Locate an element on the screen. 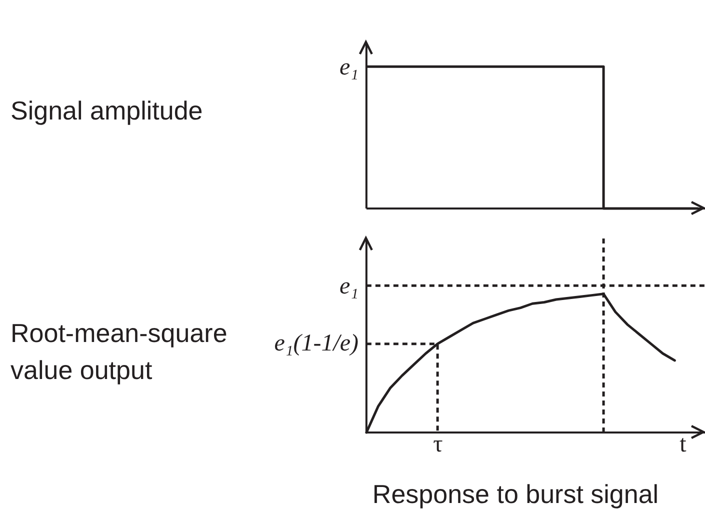 This screenshot has width=705, height=511. text: Response to burst signal is located at coordinates (515, 494).